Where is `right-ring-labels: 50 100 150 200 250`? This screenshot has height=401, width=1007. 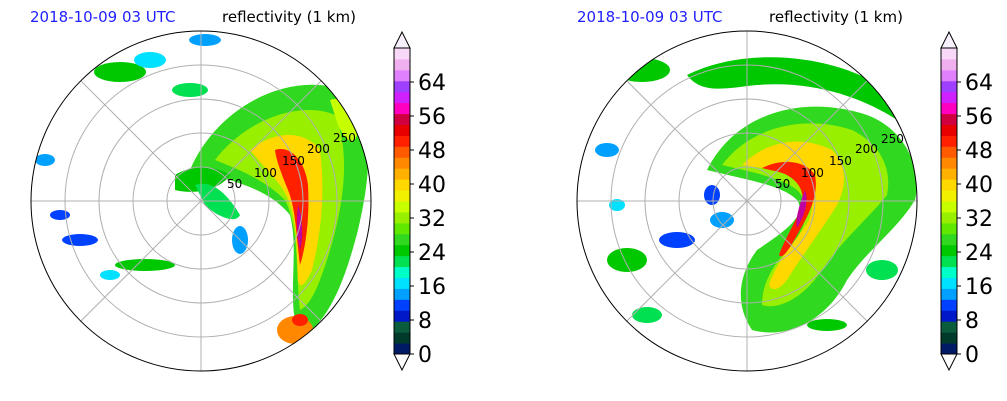 right-ring-labels: 50 100 150 200 250 is located at coordinates (839, 161).